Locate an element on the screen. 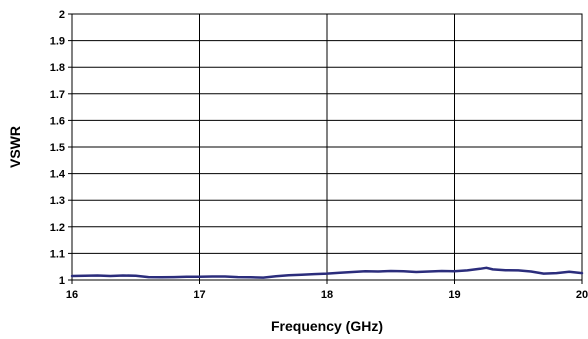 The width and height of the screenshot is (588, 339). y-tick-label: 1.7 is located at coordinates (57, 95).